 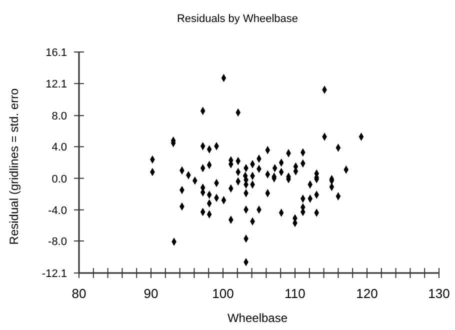 I want to click on x-tick-label: 130, so click(x=439, y=293).